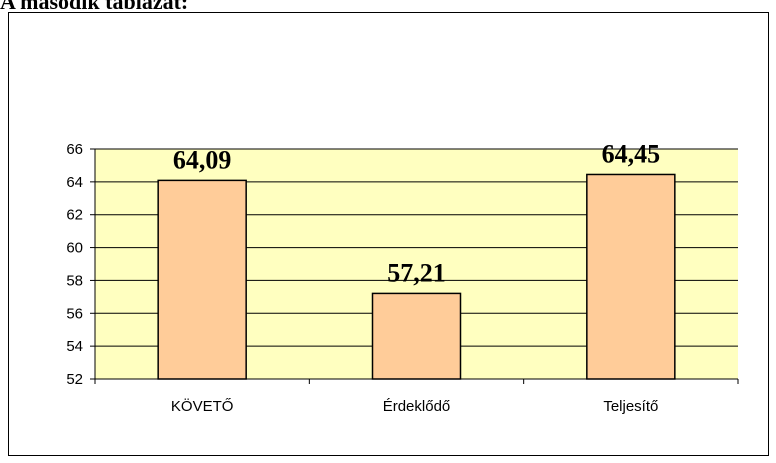  What do you see at coordinates (74, 149) in the screenshot?
I see `y-tick-label: 66` at bounding box center [74, 149].